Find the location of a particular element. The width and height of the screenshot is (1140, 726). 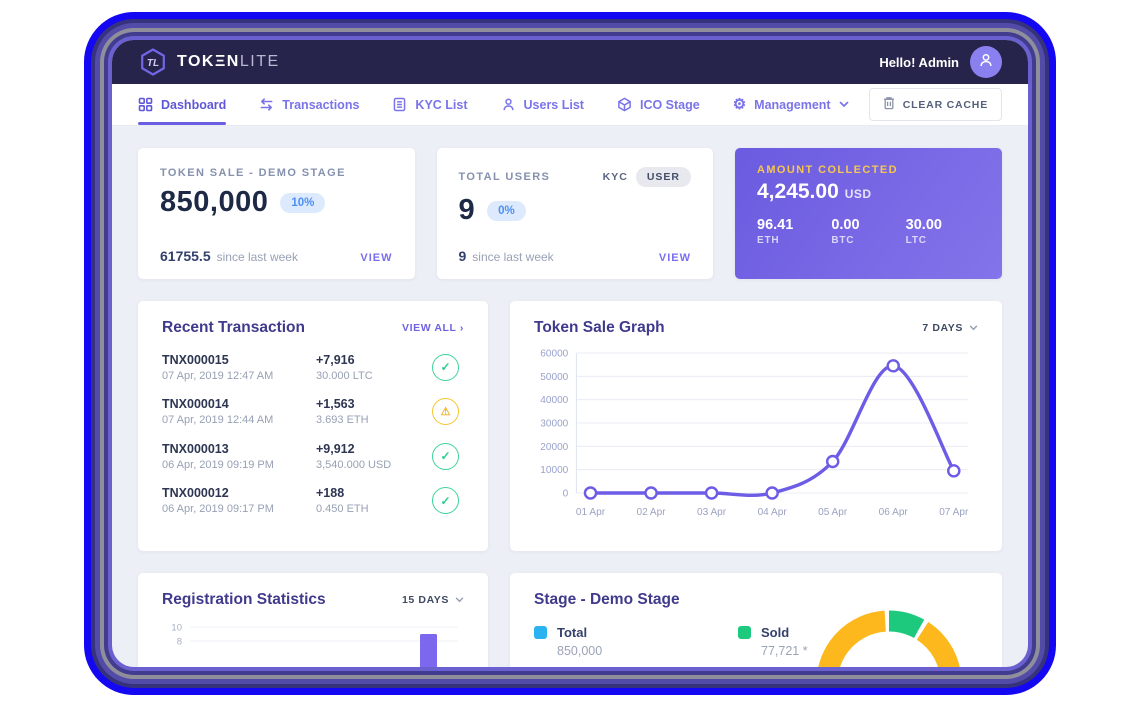

nav-item-dashboard: Dashboard is located at coordinates (182, 104).